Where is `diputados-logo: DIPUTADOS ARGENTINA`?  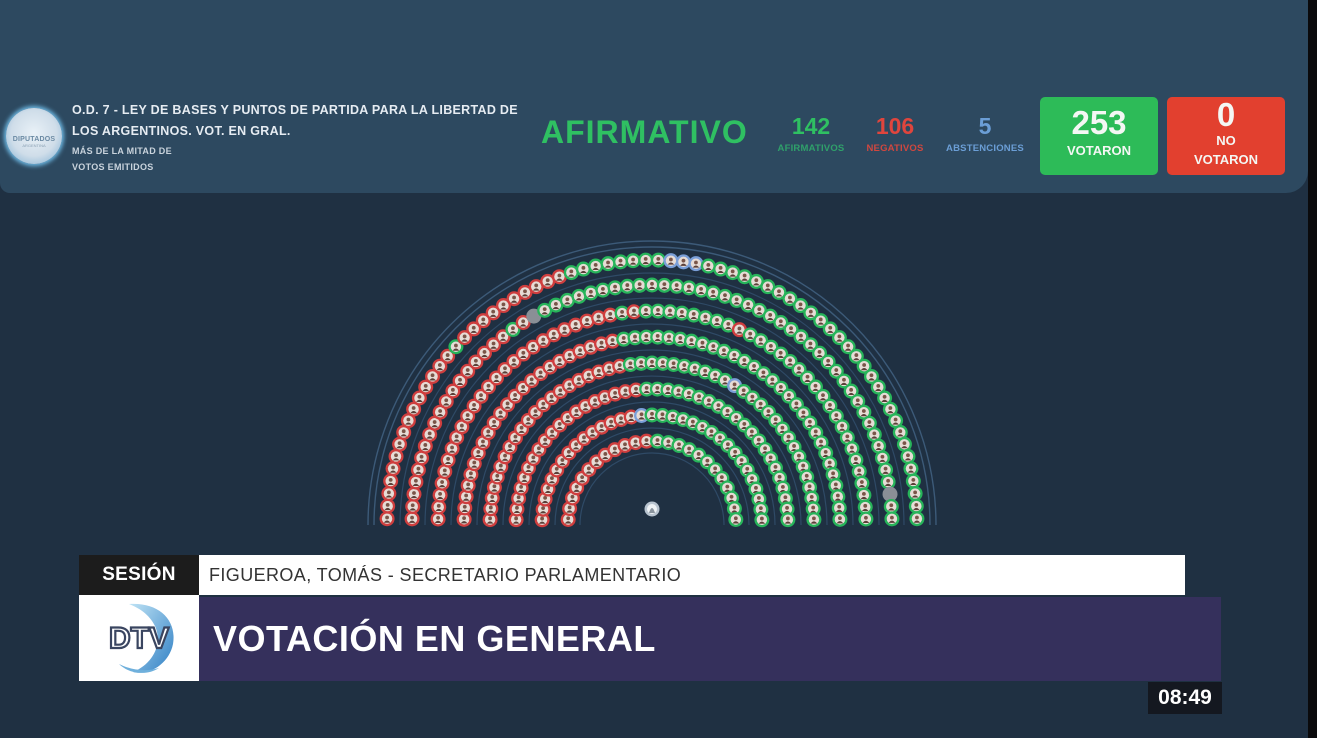 diputados-logo: DIPUTADOS ARGENTINA is located at coordinates (34, 136).